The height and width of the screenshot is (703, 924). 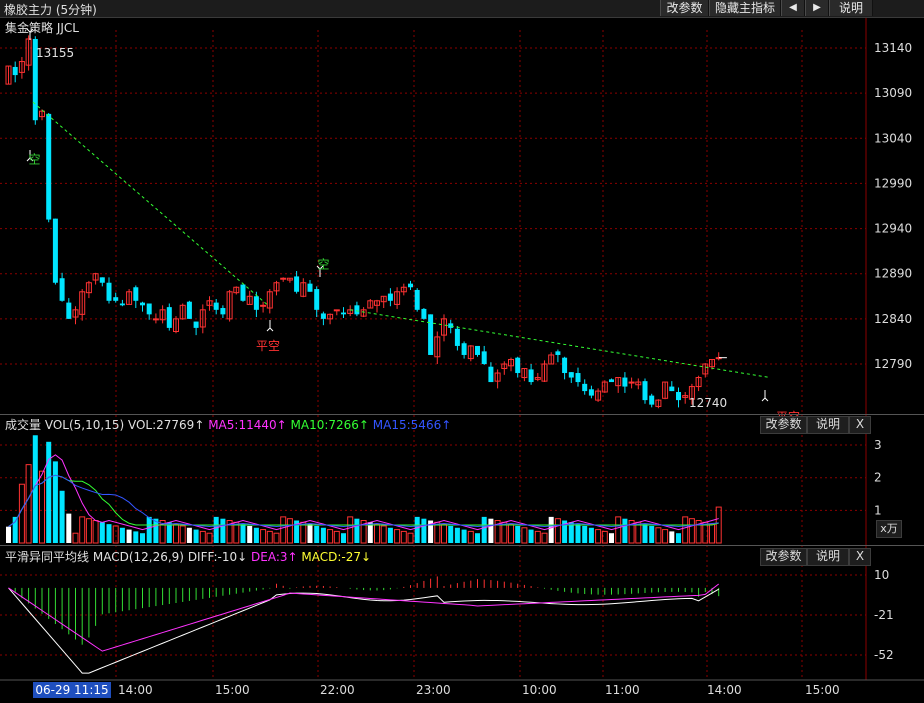 I want to click on params-button: 改参数, so click(x=684, y=8).